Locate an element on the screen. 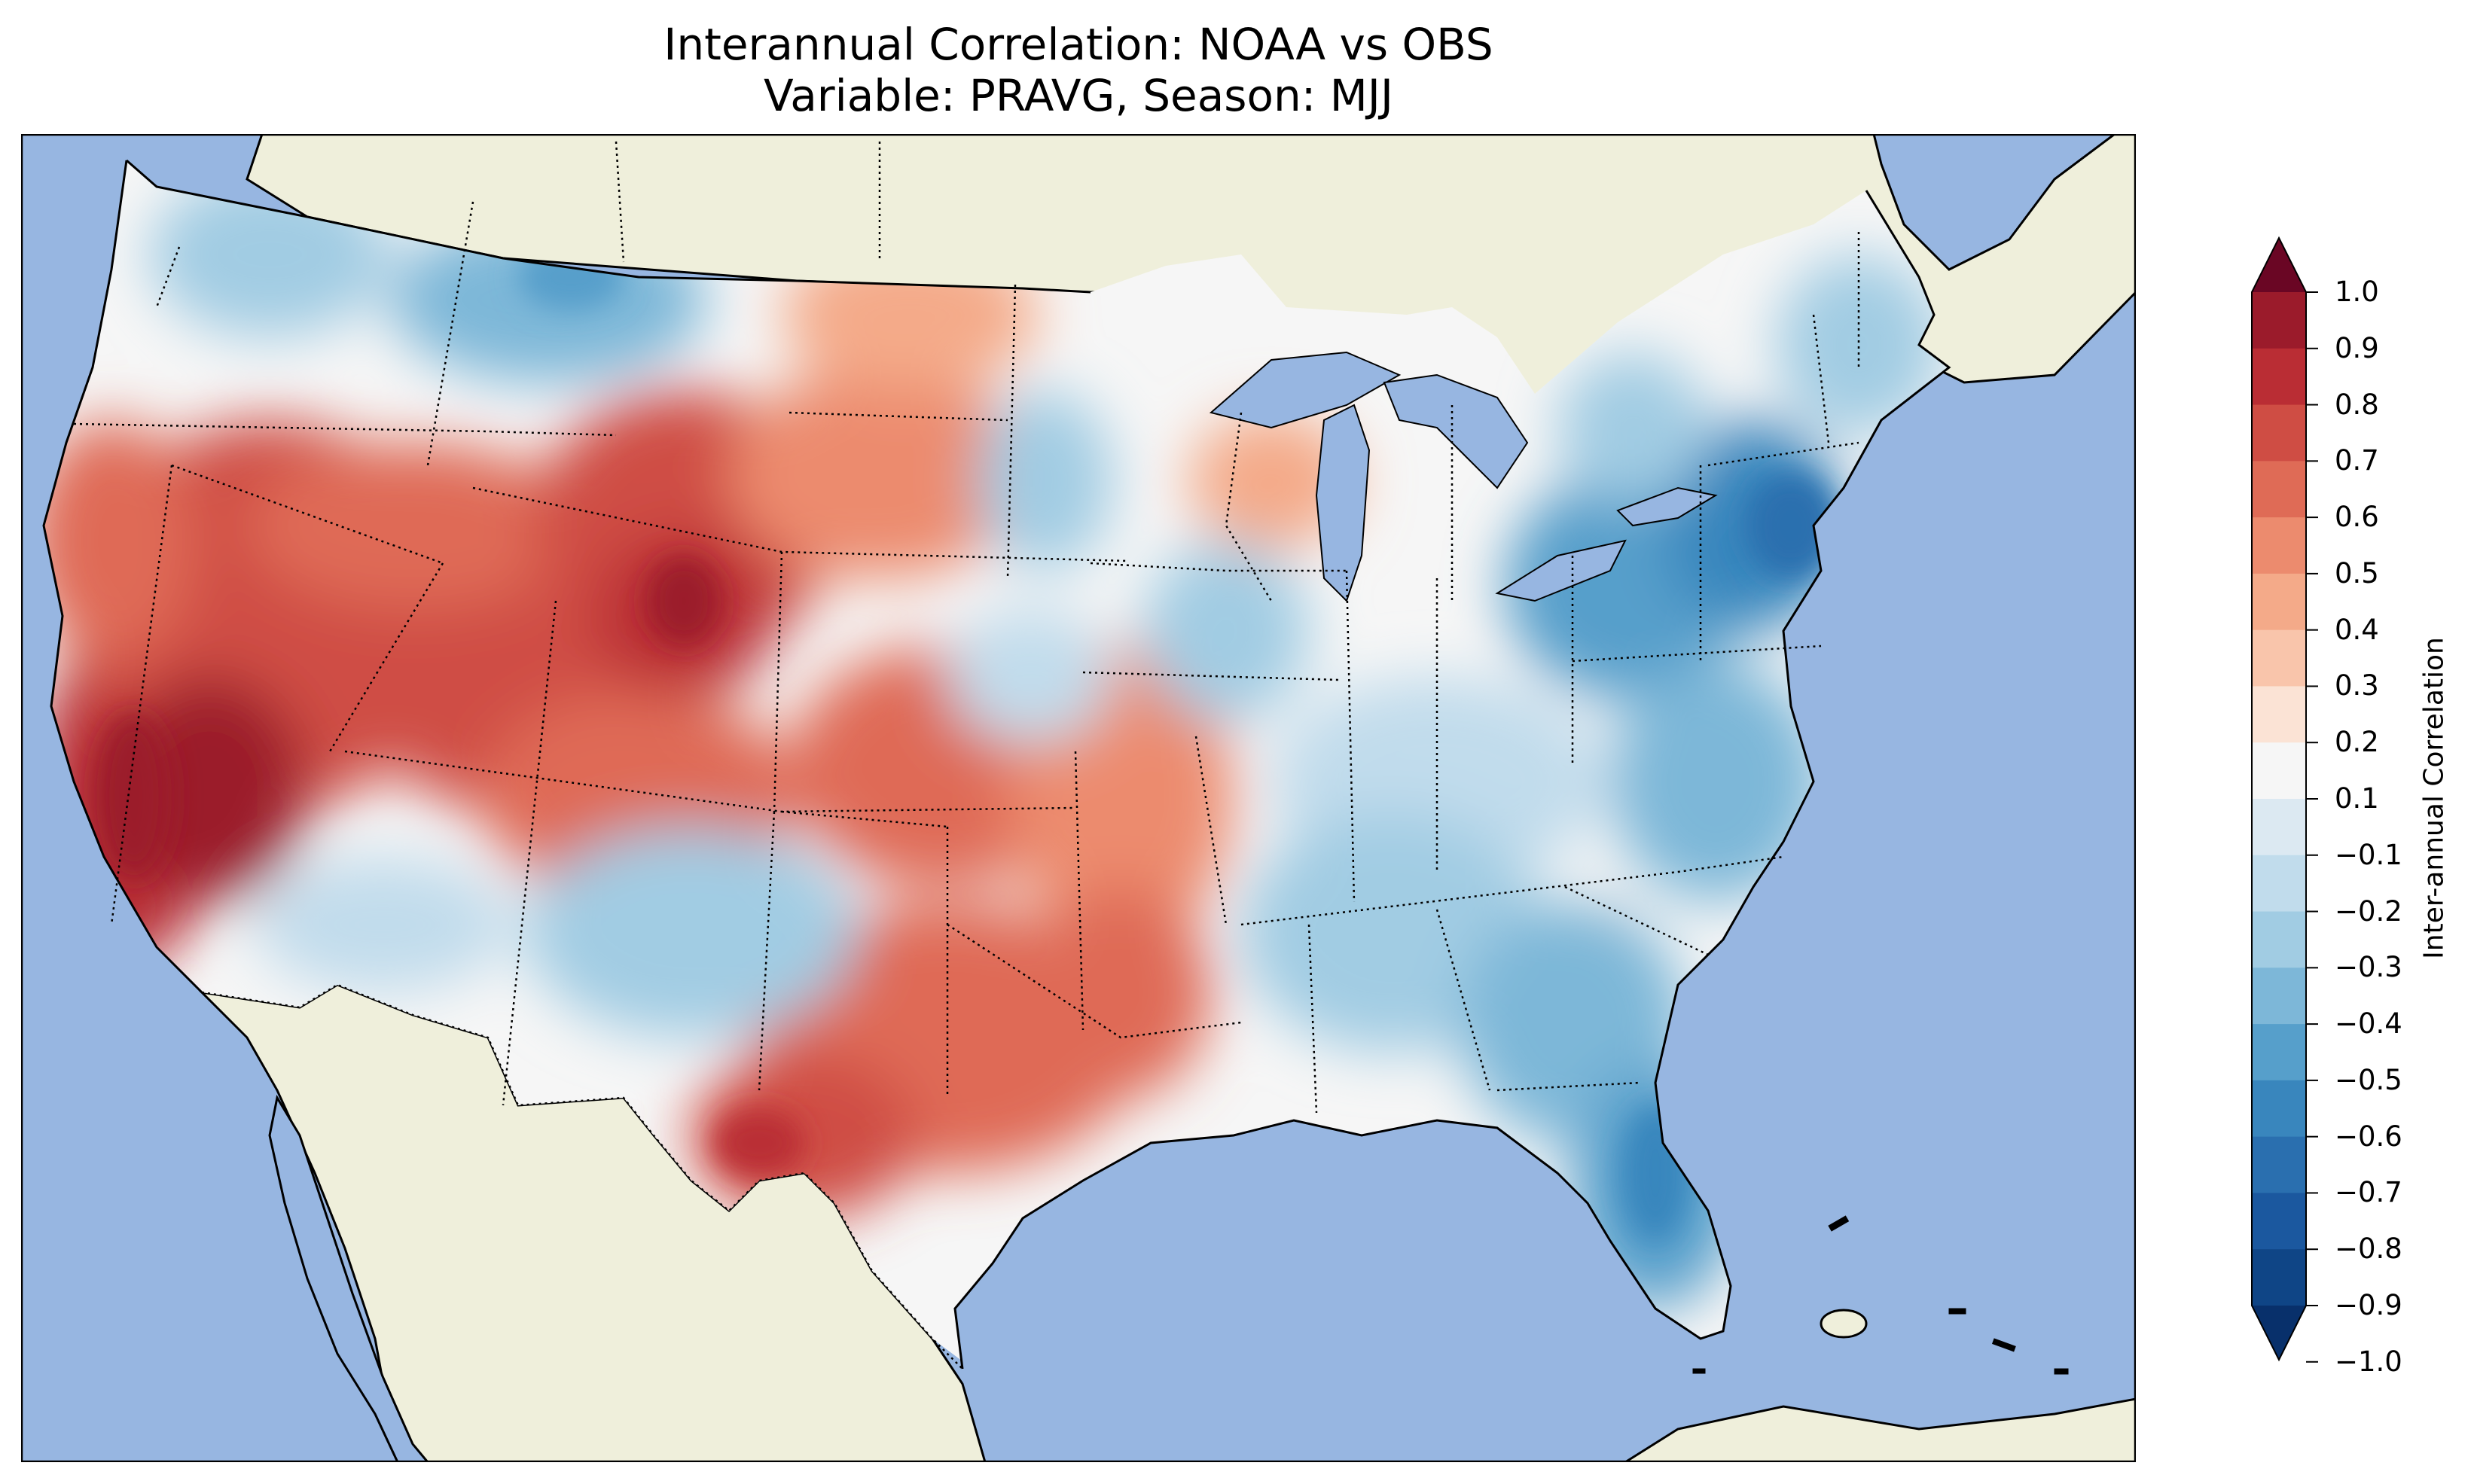 This screenshot has width=2474, height=1484. colorbar-tick-label: 1.0 is located at coordinates (2357, 292).